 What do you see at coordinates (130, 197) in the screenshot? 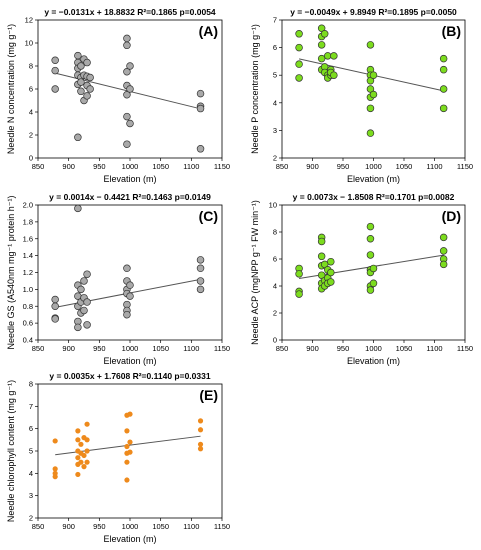
I see `regression-equation: y = 0.0014x − 0.4421 R²=0.1463 p=0.0149` at bounding box center [130, 197].